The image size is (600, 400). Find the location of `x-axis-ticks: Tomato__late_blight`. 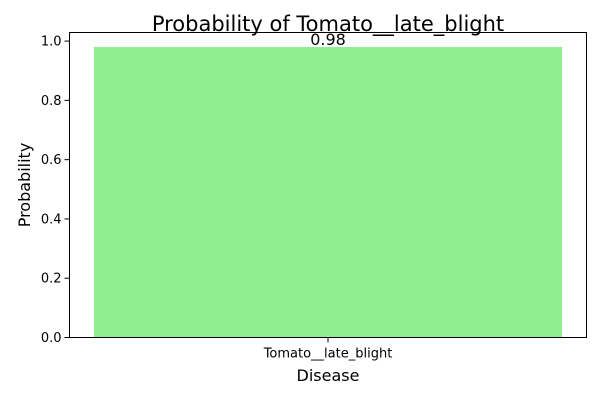

x-axis-ticks: Tomato__late_blight is located at coordinates (328, 349).